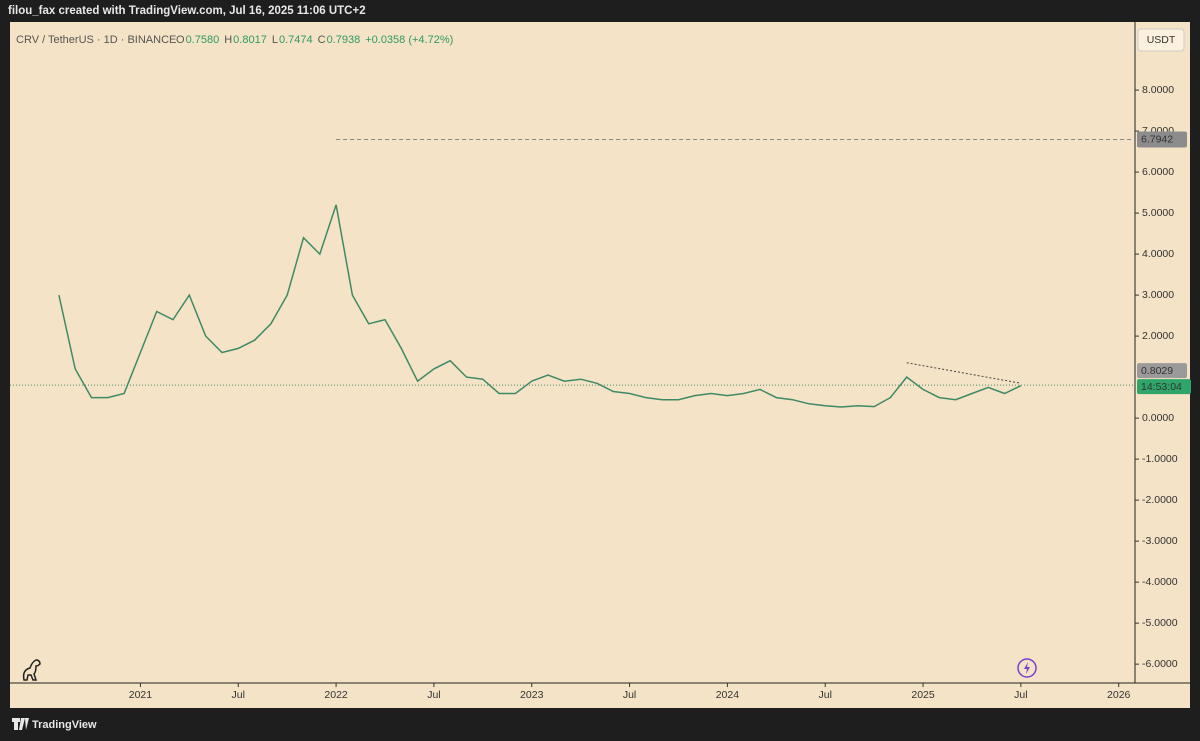  I want to click on x-tick-label: 2022, so click(336, 695).